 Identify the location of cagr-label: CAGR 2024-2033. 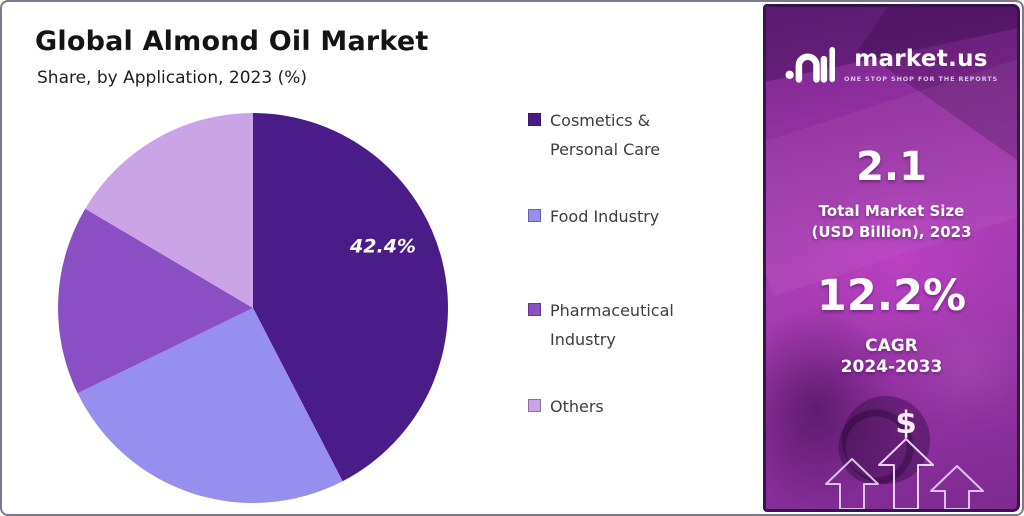
(892, 357).